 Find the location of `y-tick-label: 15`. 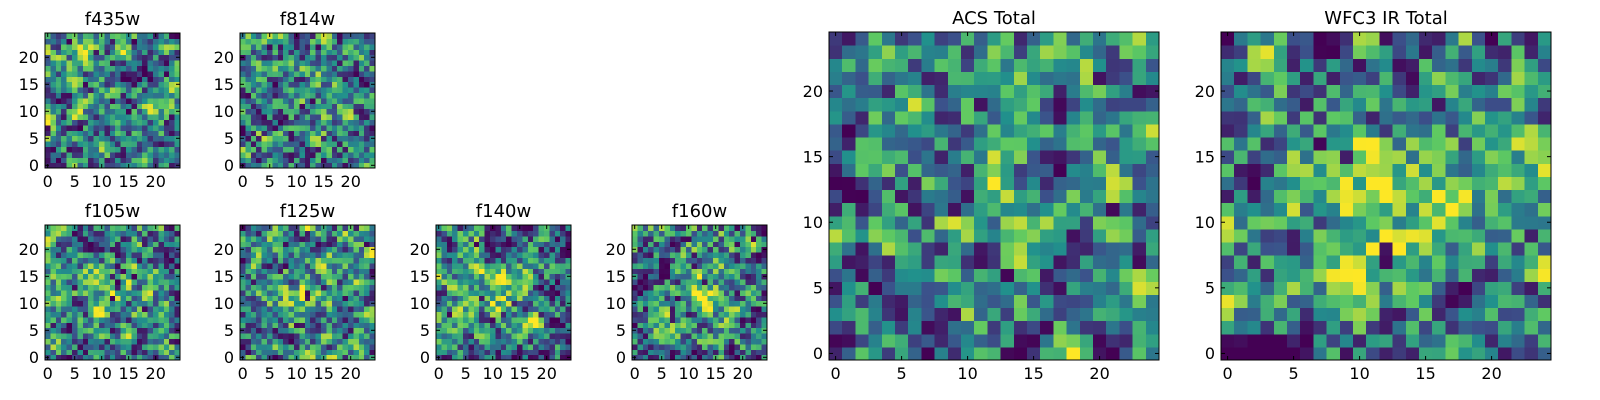

y-tick-label: 15 is located at coordinates (420, 276).